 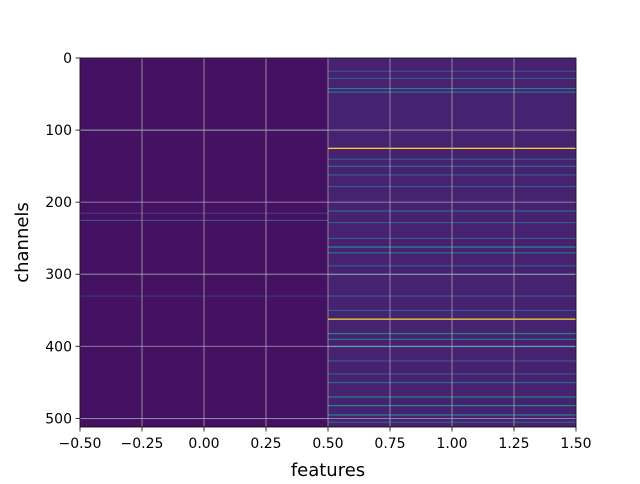 I want to click on x-tick-label: −0.50, so click(x=80, y=444).